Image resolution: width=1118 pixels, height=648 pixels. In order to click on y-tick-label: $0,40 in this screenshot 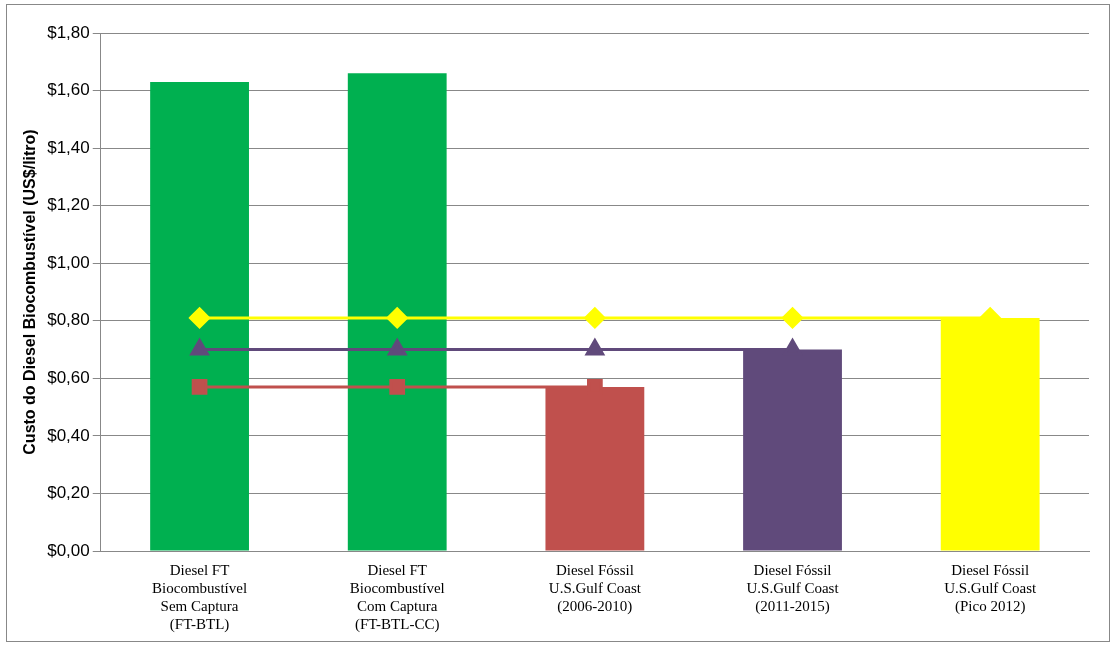, I will do `click(68, 435)`.